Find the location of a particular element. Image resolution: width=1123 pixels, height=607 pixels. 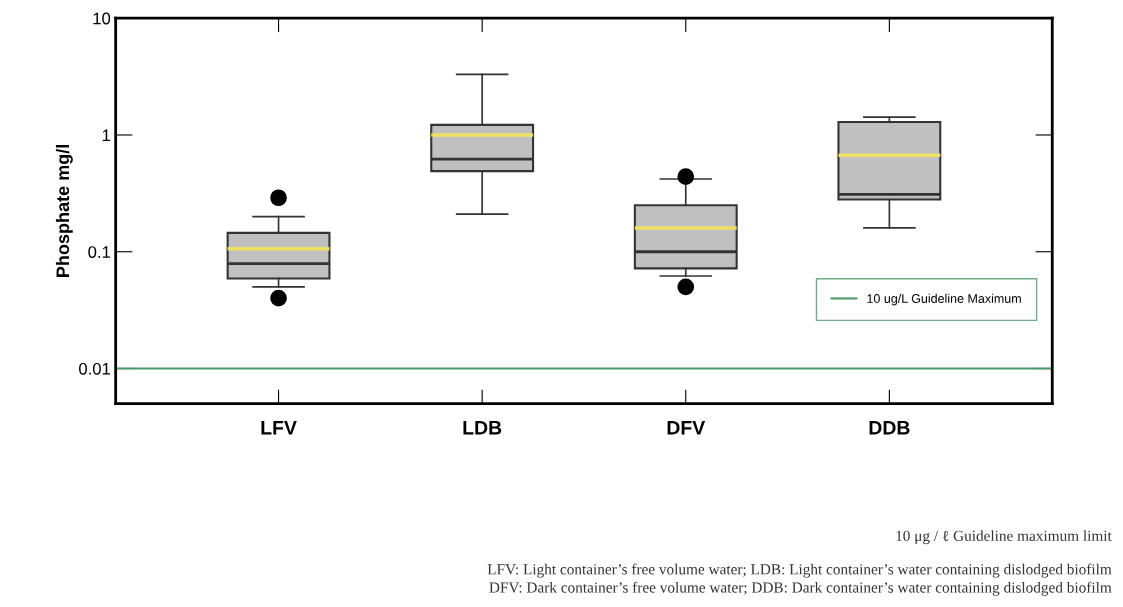

x-tick-label: DDB is located at coordinates (889, 428).